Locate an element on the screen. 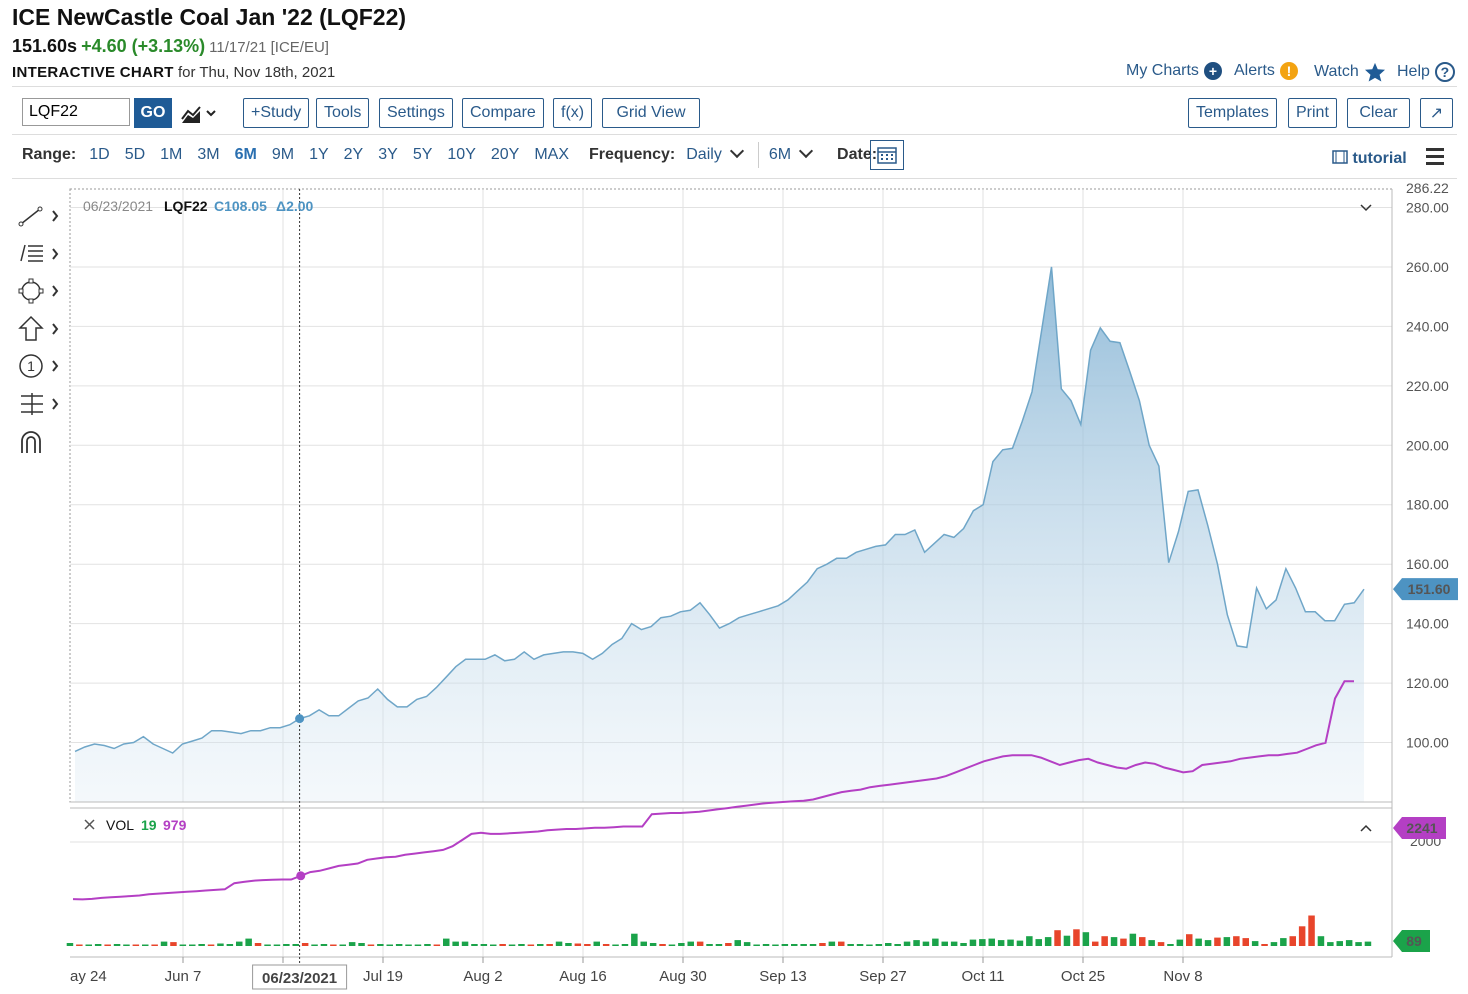  calendar-button is located at coordinates (887, 155).